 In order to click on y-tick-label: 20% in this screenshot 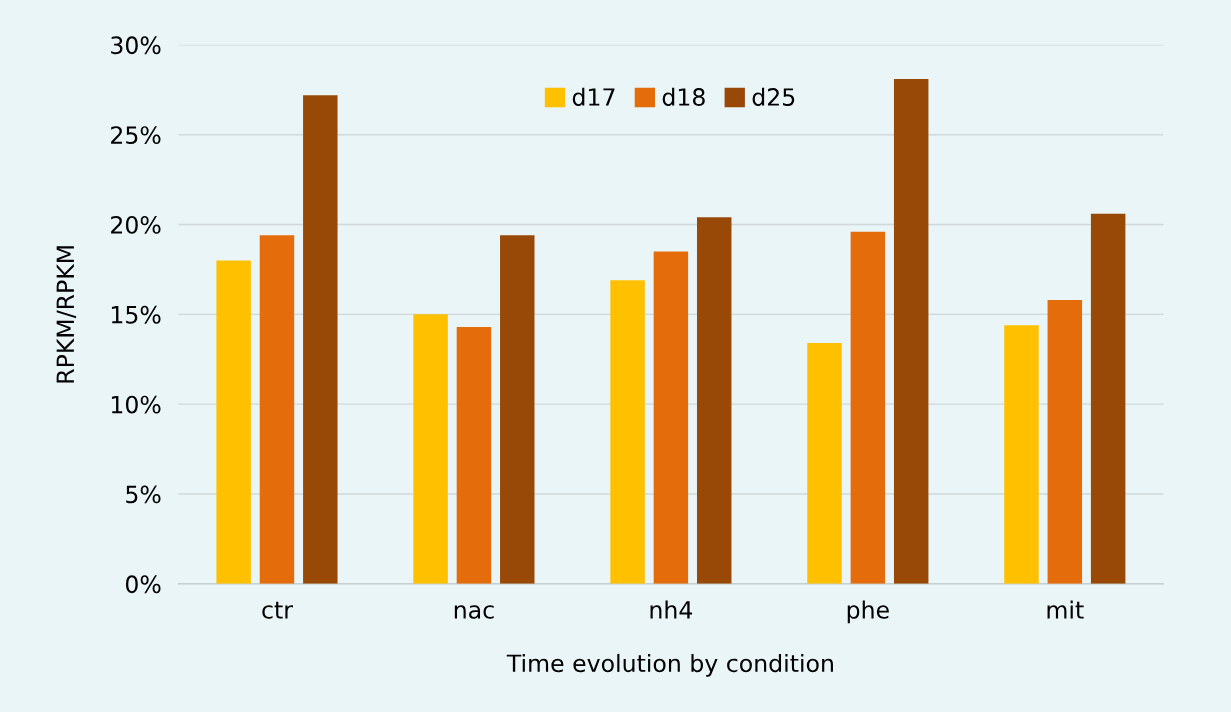, I will do `click(136, 224)`.